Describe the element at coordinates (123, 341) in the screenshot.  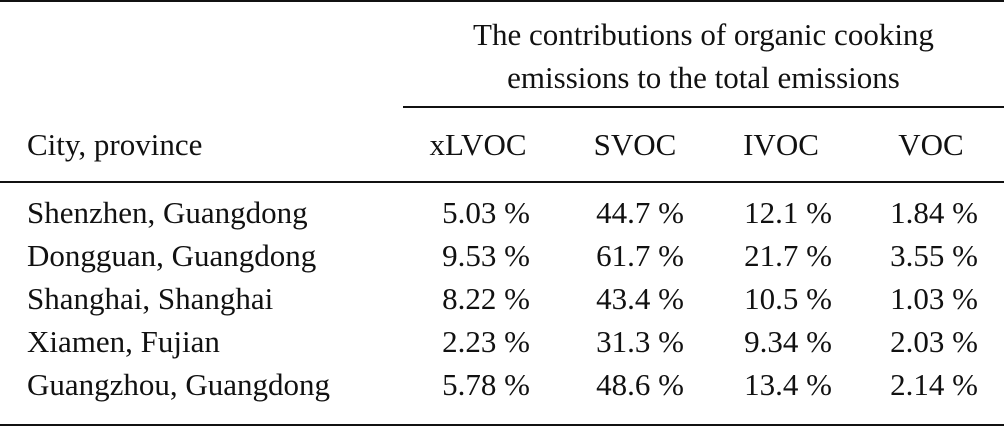
I see `city-cell: Xiamen, Fujian` at that location.